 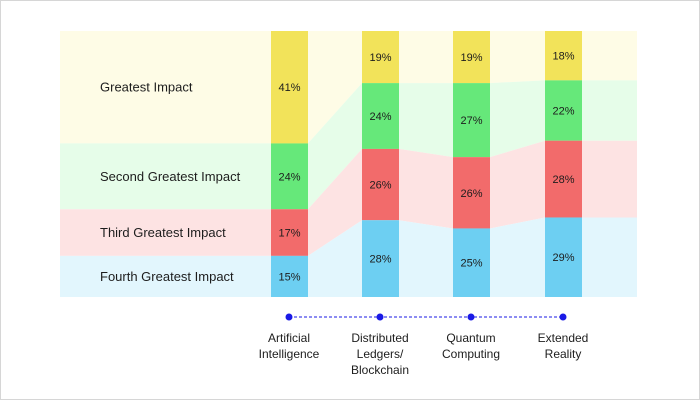 I want to click on data-label: 25%, so click(x=471, y=264).